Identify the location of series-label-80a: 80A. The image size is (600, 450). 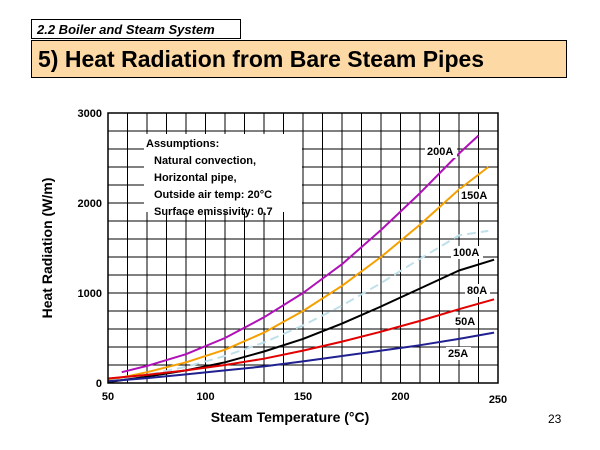
(477, 291).